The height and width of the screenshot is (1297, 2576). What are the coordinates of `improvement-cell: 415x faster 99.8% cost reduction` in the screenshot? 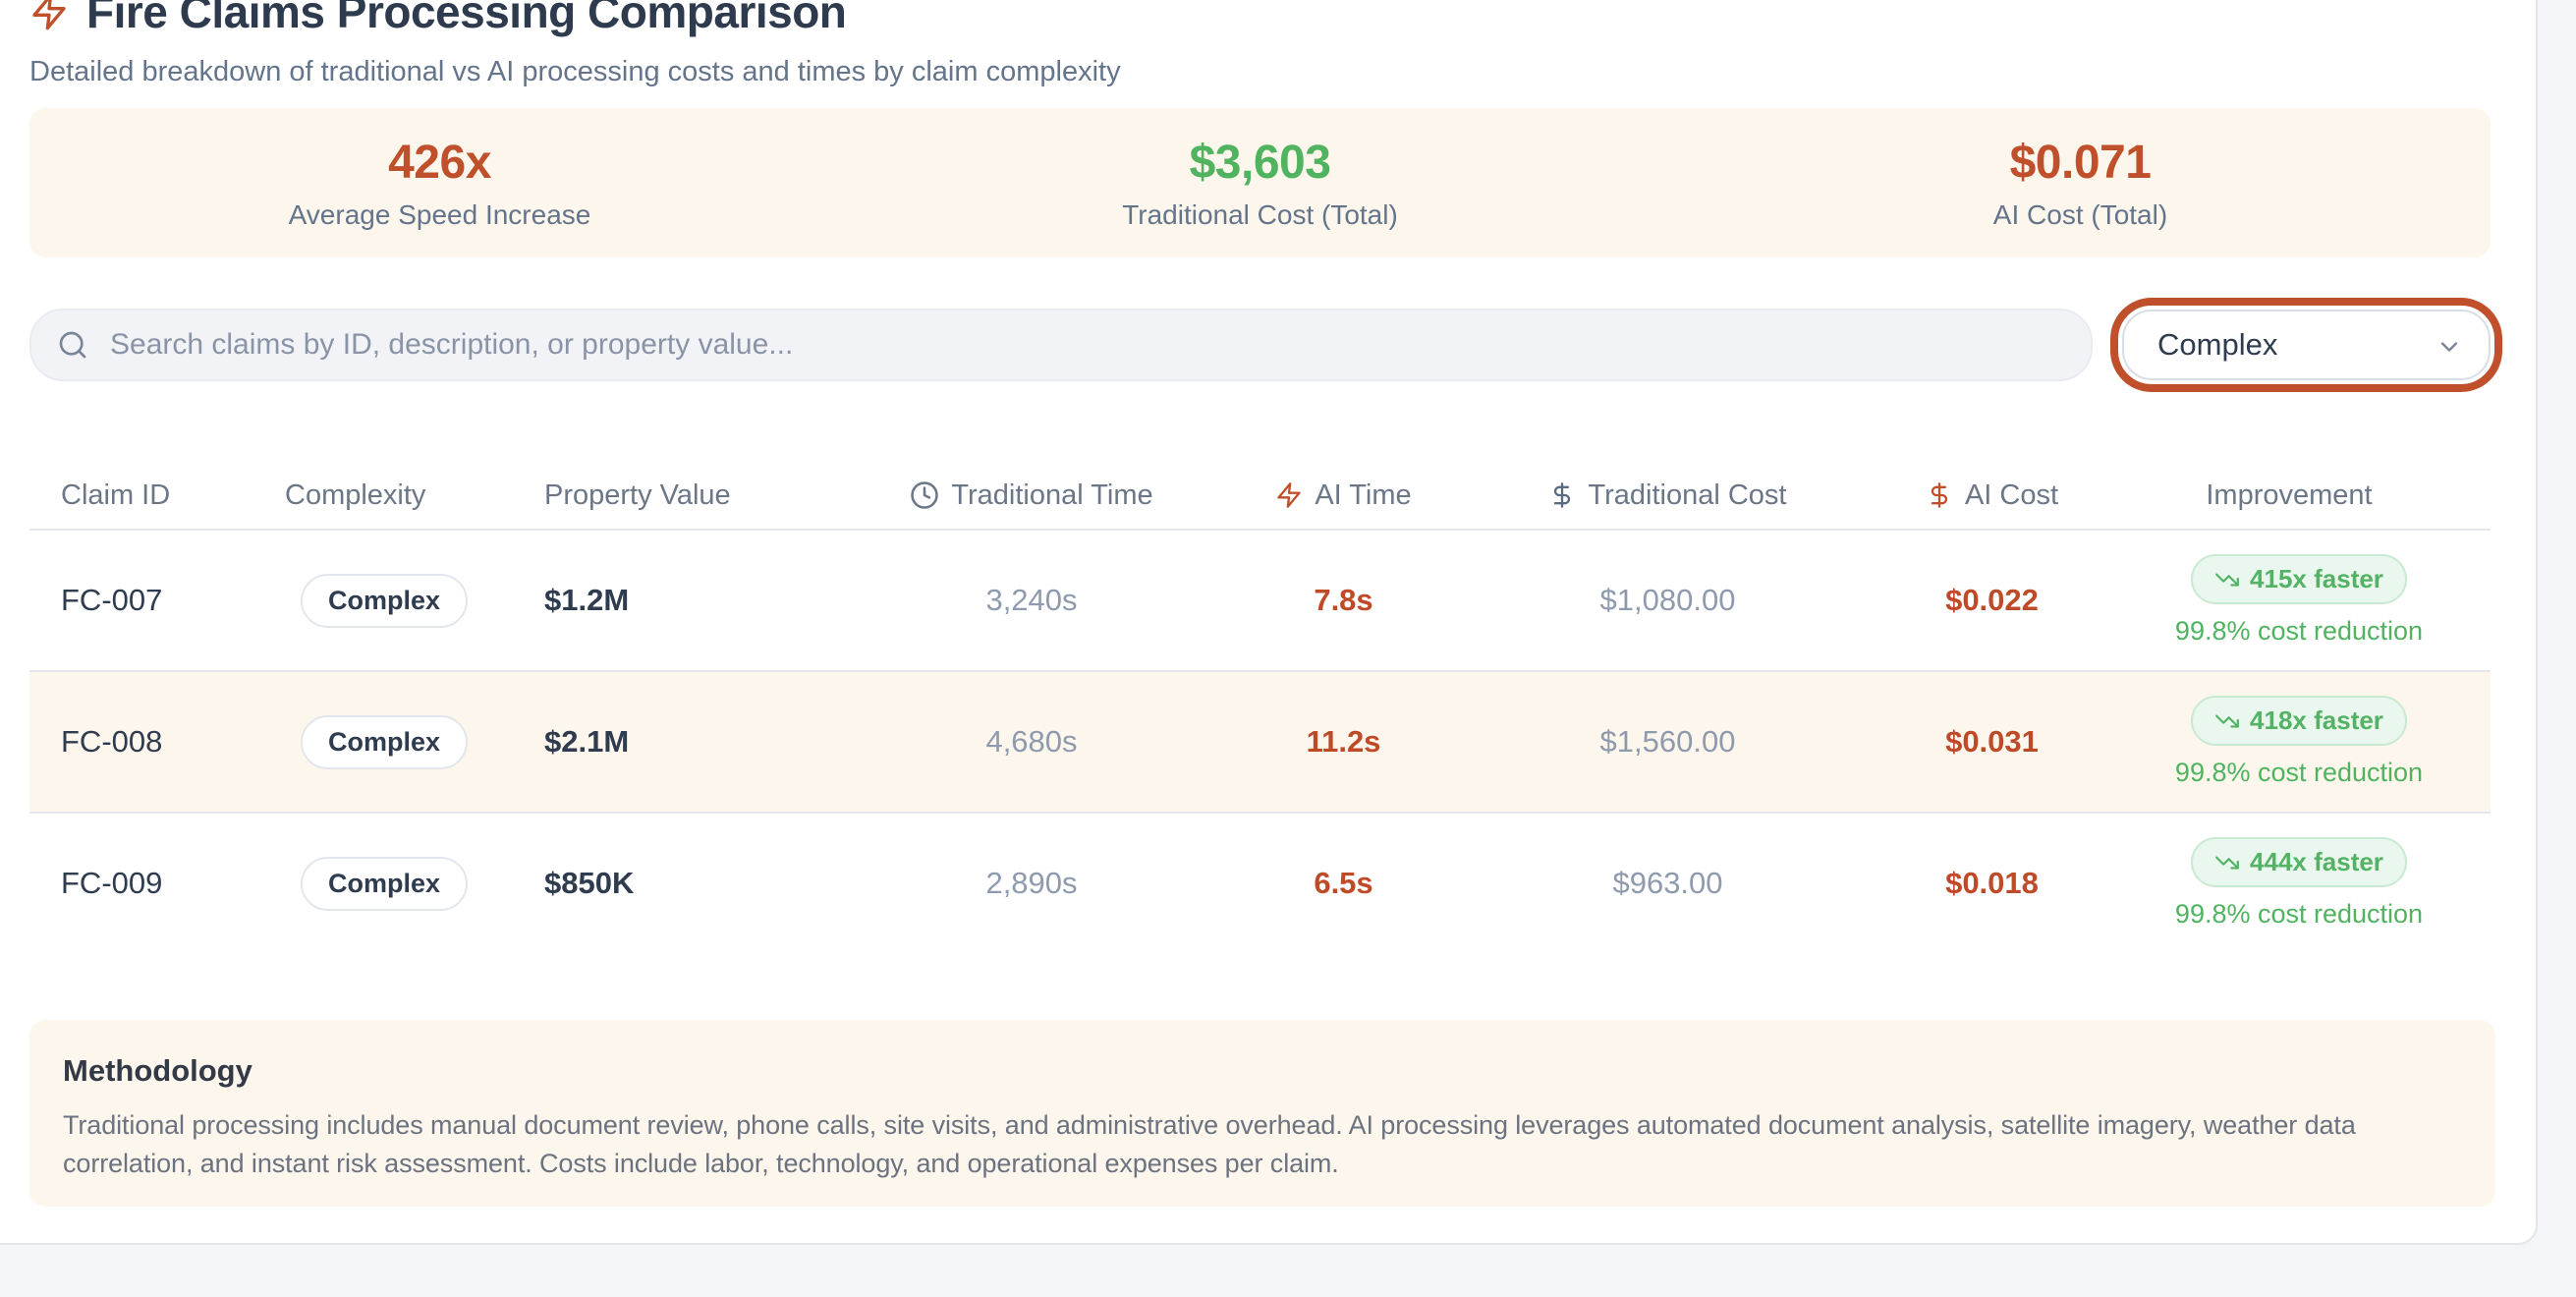 It's located at (2289, 600).